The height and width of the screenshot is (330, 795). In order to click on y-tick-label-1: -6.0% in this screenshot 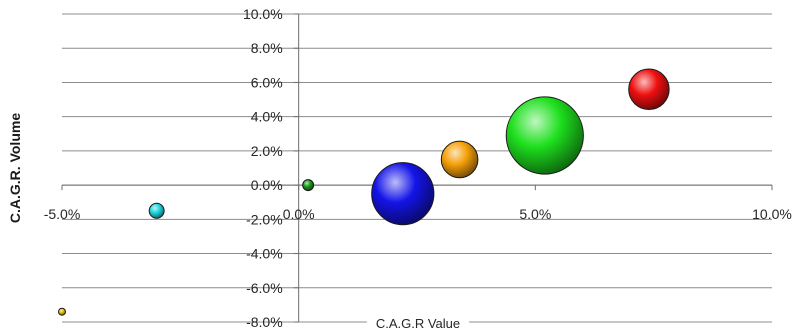, I will do `click(264, 288)`.